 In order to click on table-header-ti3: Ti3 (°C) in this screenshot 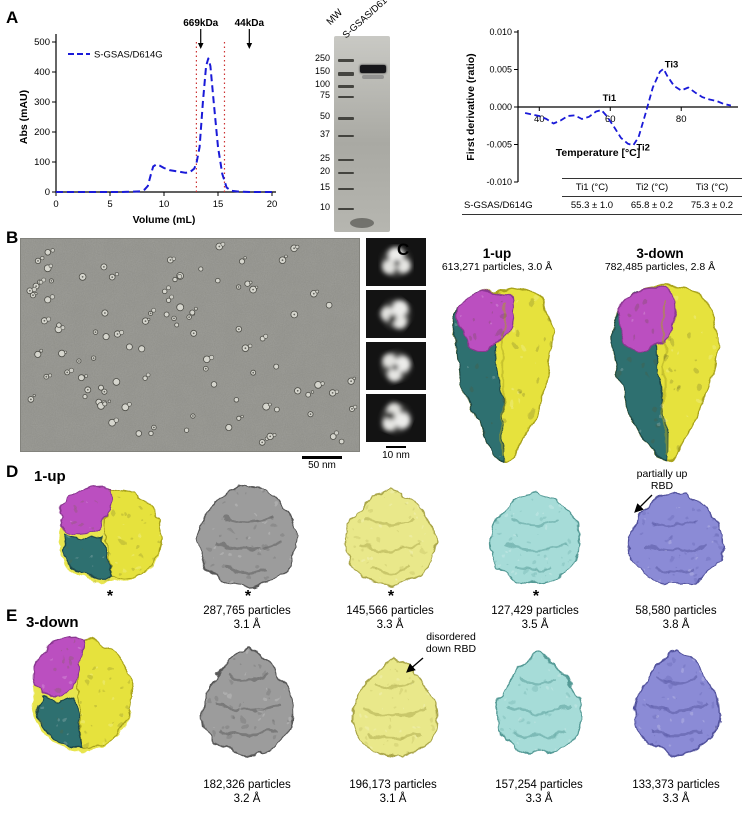, I will do `click(712, 187)`.